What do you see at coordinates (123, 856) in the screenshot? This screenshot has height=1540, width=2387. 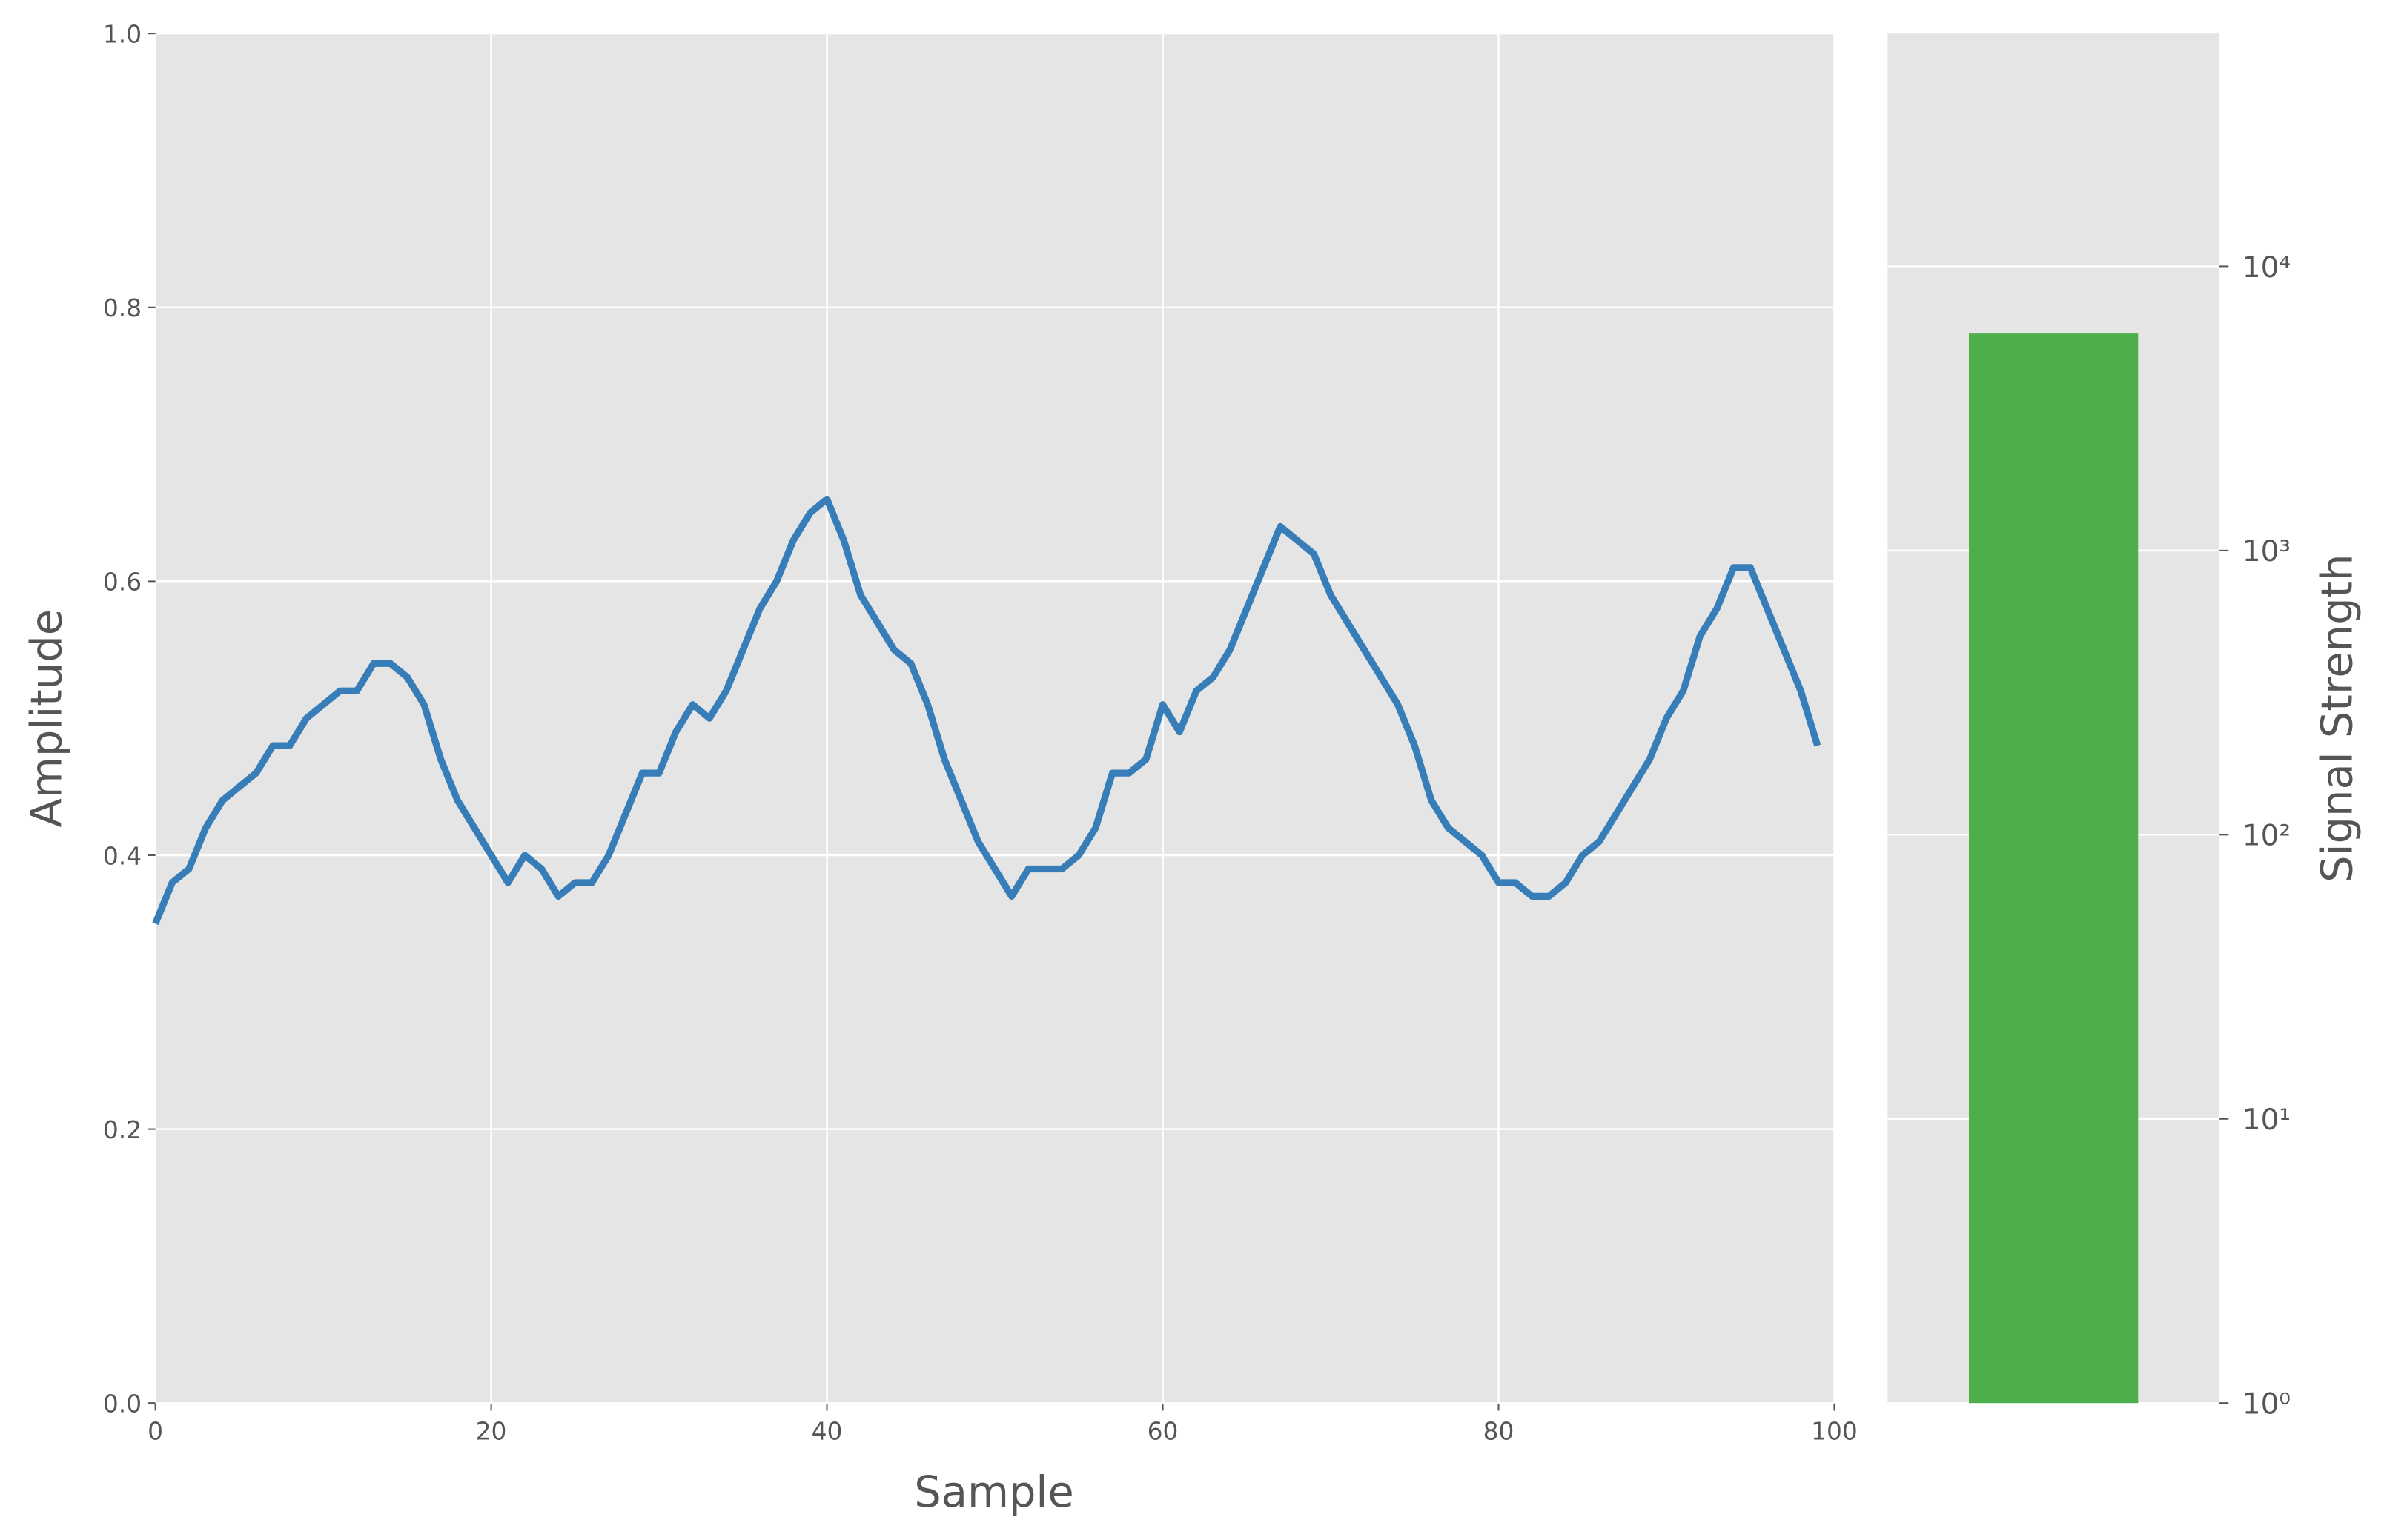 I see `y-tick-label: 0.4` at bounding box center [123, 856].